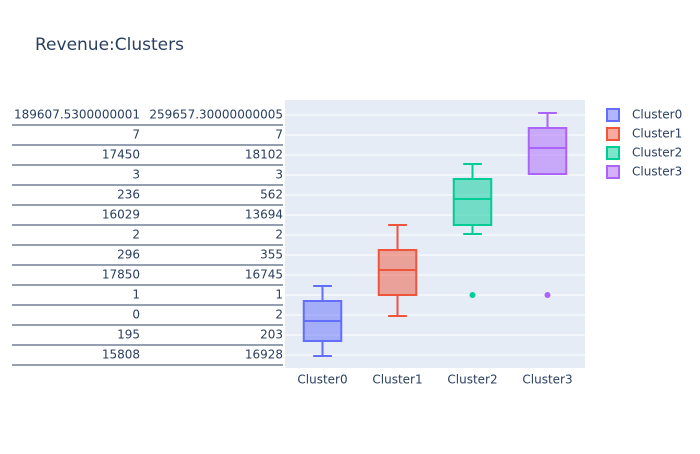 This screenshot has width=700, height=454. What do you see at coordinates (264, 155) in the screenshot?
I see `y-tick-label: 18102` at bounding box center [264, 155].